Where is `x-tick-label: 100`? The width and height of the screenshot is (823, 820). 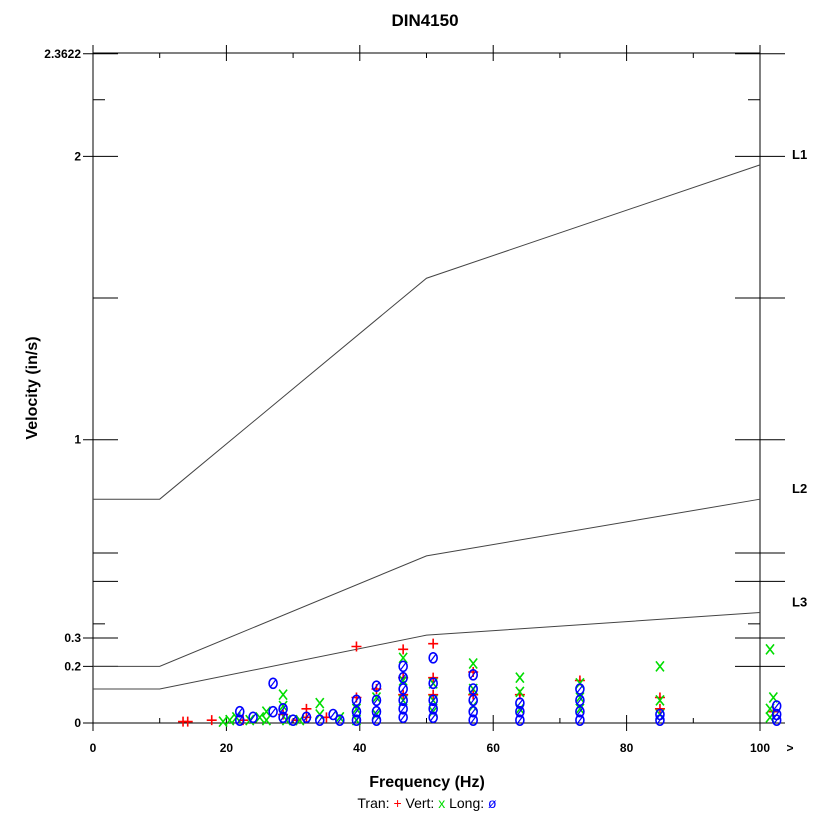
x-tick-label: 100 is located at coordinates (760, 748).